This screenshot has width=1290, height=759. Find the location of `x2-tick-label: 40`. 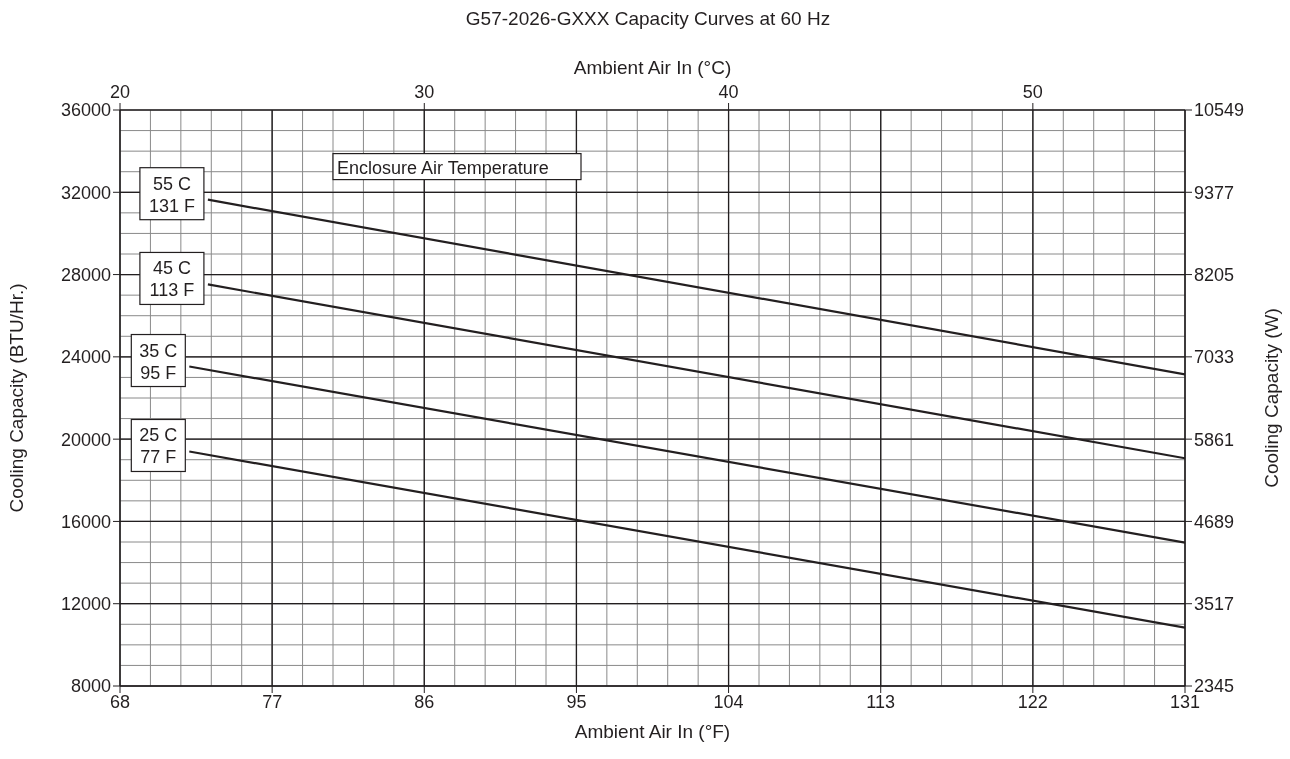

x2-tick-label: 40 is located at coordinates (728, 92).